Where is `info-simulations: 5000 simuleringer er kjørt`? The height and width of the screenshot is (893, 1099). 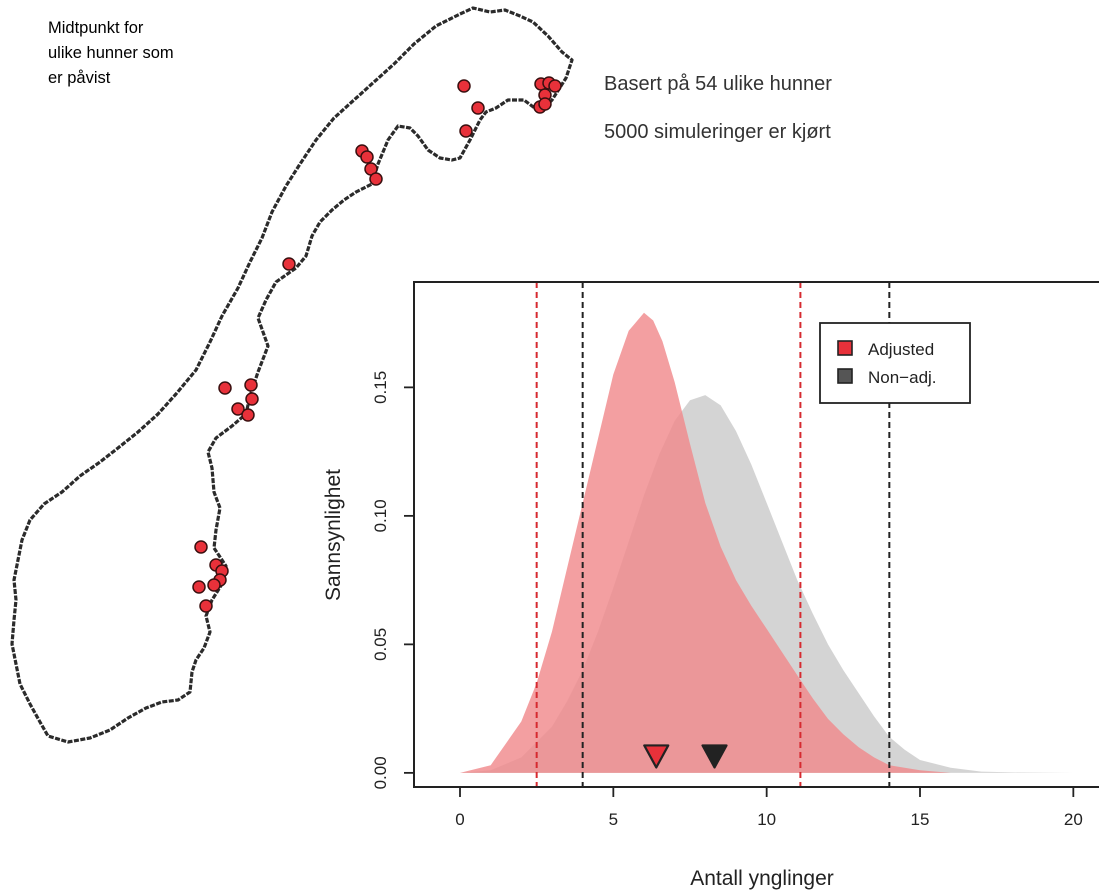 info-simulations: 5000 simuleringer er kjørt is located at coordinates (717, 132).